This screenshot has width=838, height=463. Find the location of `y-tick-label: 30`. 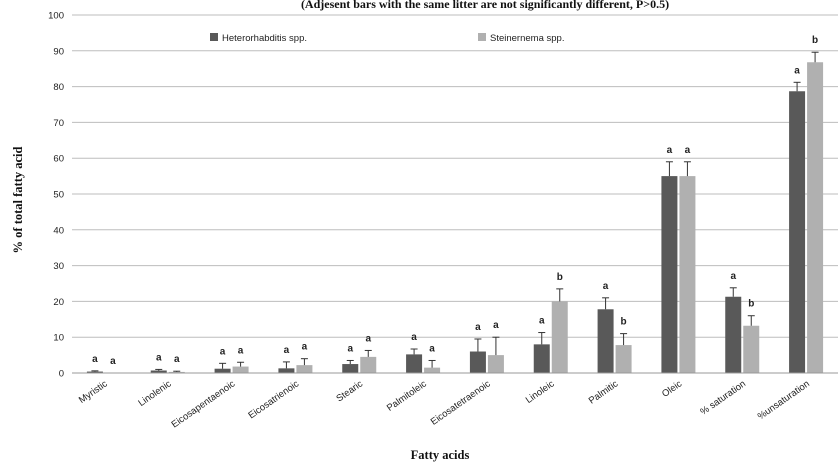

y-tick-label: 30 is located at coordinates (58, 266).